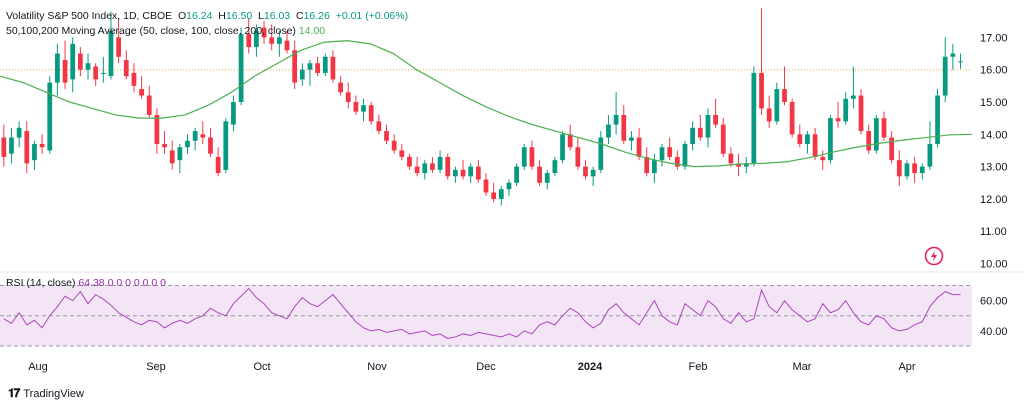  What do you see at coordinates (89, 16) in the screenshot?
I see `symbol-title: Volatility S&P 500 Index, 1D, CBOE` at bounding box center [89, 16].